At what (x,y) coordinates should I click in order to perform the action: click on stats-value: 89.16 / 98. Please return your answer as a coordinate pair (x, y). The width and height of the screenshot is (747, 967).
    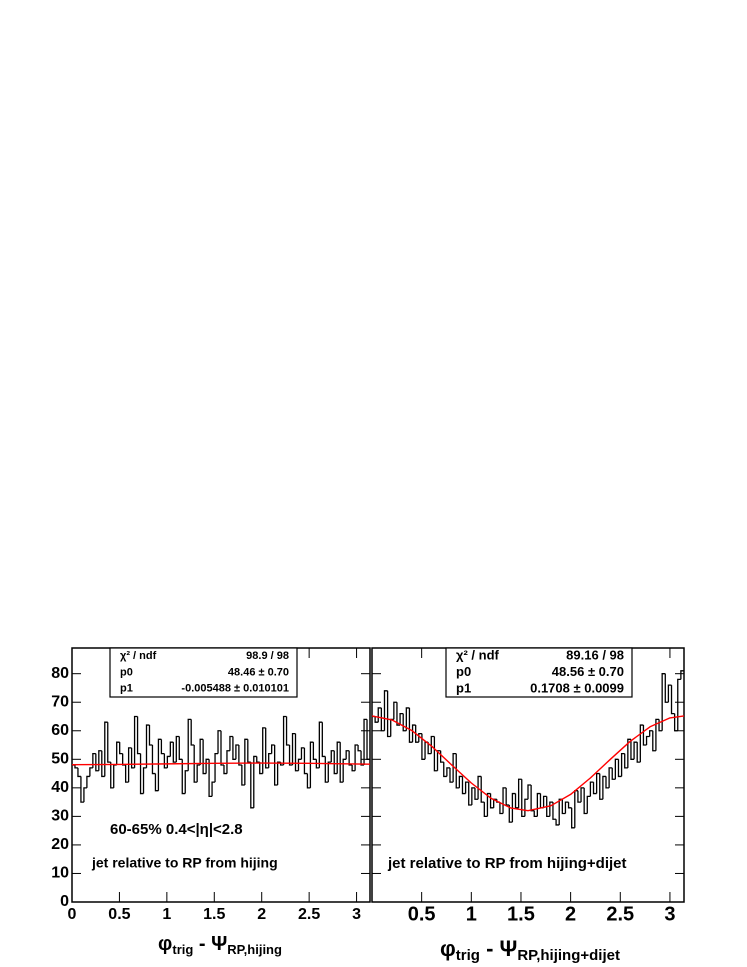
    Looking at the image, I should click on (595, 655).